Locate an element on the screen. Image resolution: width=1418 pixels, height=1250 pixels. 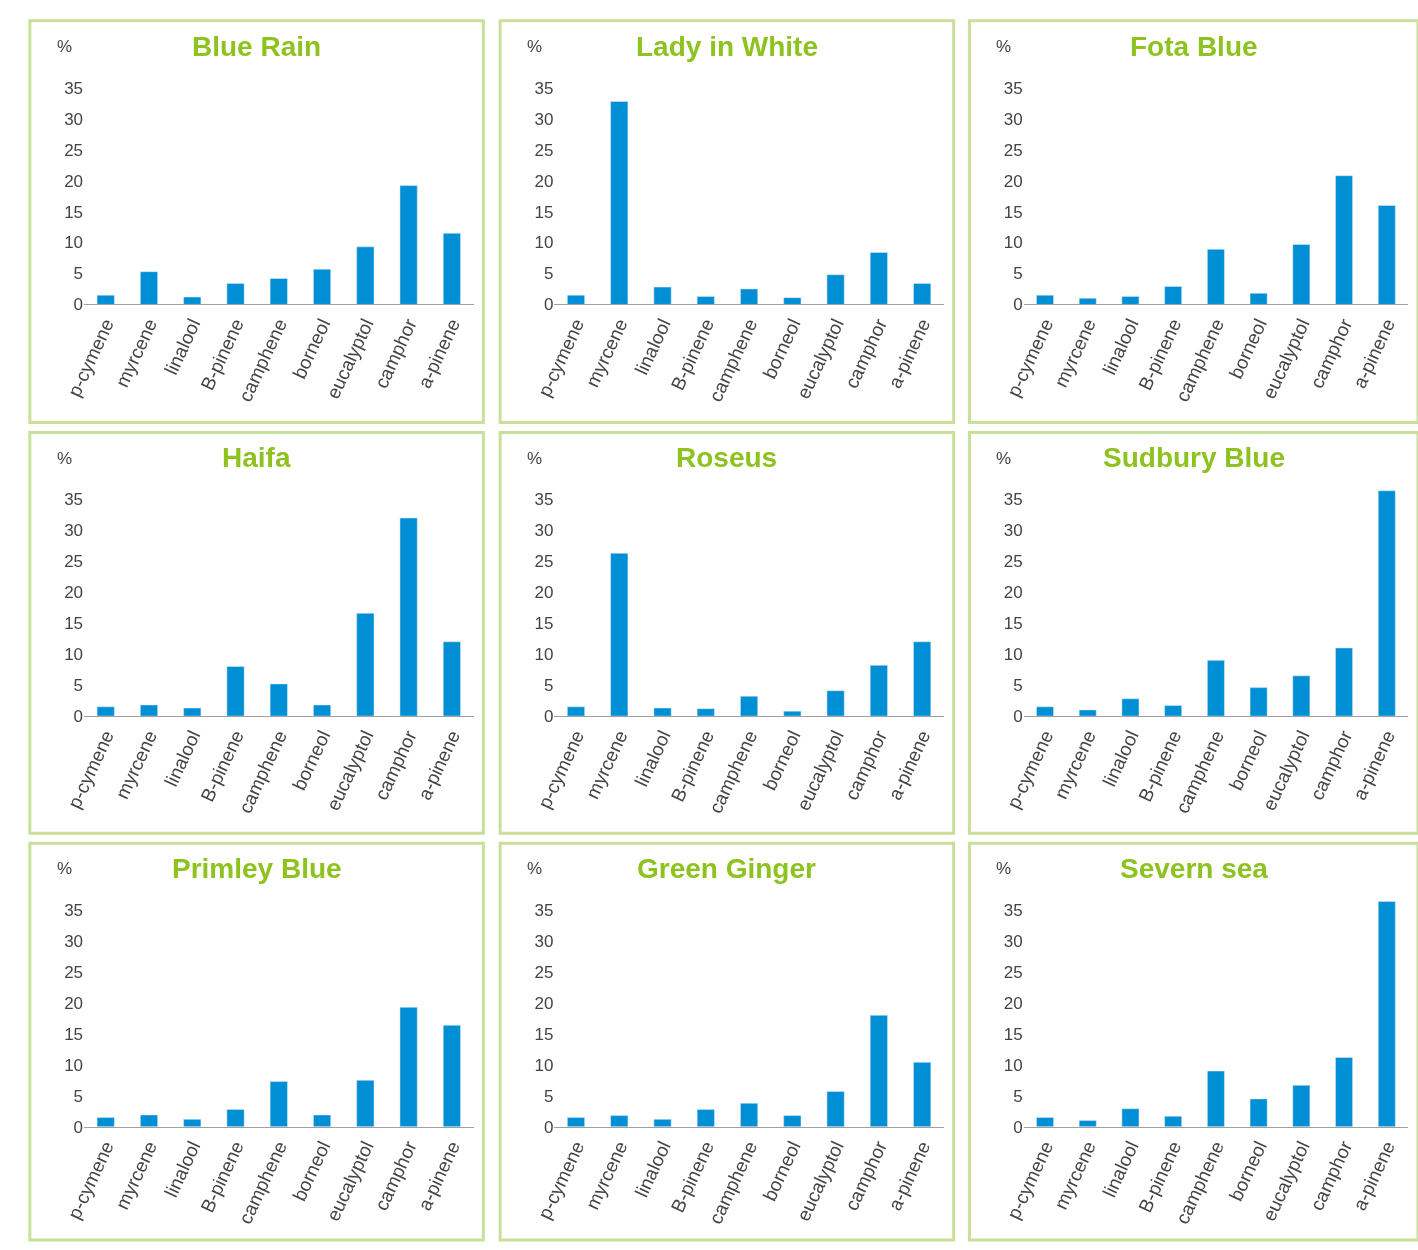
chart-title: Severn sea is located at coordinates (1194, 868).